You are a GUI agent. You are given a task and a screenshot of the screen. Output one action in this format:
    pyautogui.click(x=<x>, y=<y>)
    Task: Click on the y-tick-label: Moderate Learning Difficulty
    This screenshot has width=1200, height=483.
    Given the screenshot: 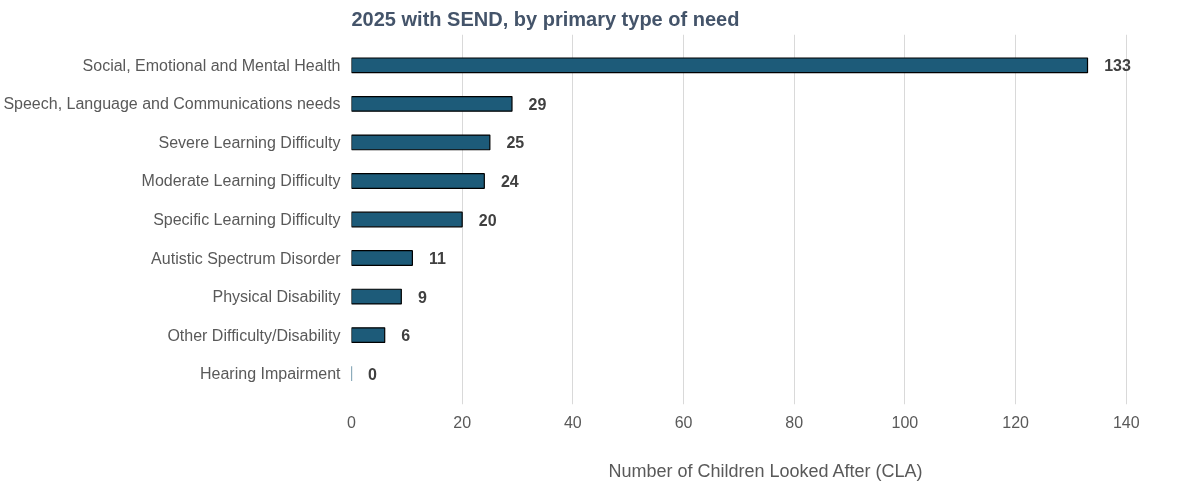 What is the action you would take?
    pyautogui.click(x=241, y=181)
    